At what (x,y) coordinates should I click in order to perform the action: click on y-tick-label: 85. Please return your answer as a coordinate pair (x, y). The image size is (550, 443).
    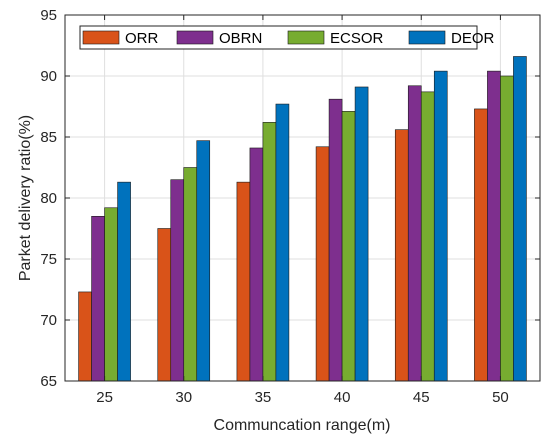
    Looking at the image, I should click on (48, 137).